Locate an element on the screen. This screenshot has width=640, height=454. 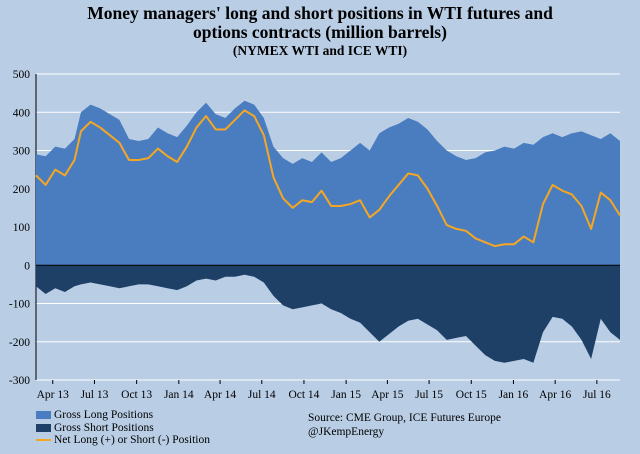
y-axis-ticks: 500 400 300 200 100 0 -100 -200 -300 is located at coordinates (19, 228).